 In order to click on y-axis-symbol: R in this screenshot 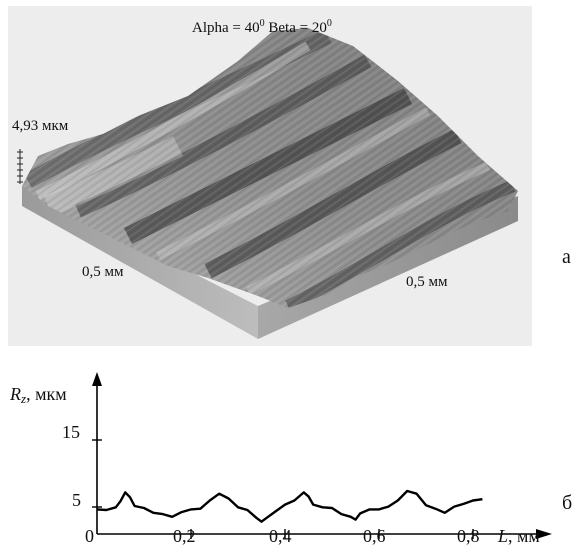, I will do `click(15, 394)`.